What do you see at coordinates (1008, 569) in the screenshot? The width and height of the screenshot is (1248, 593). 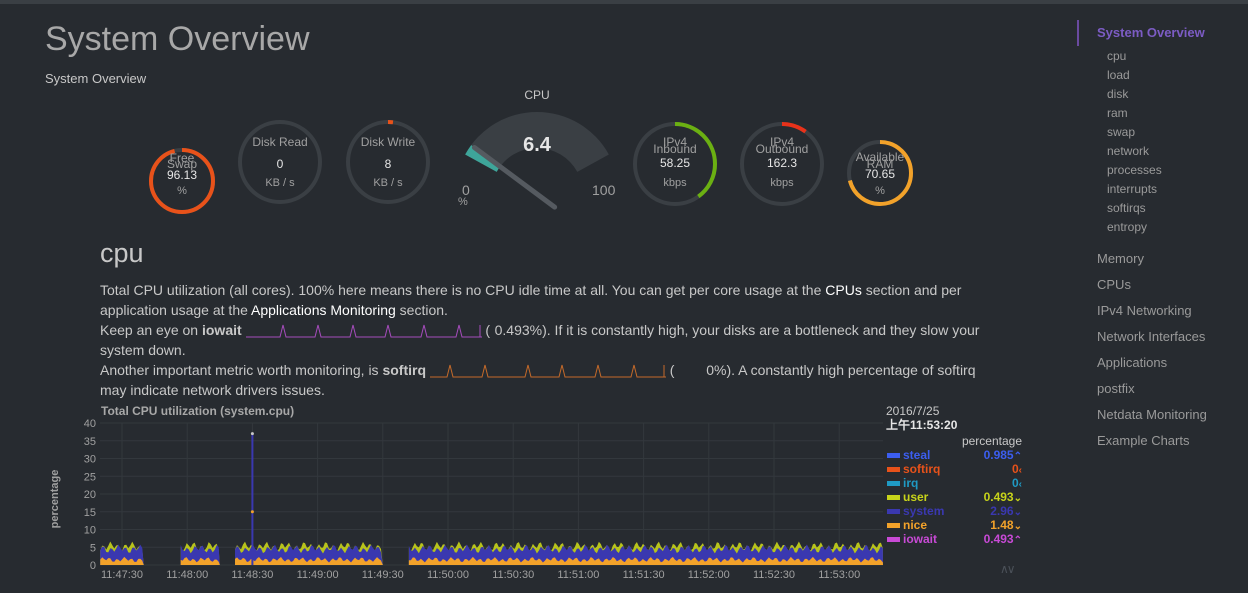 I see `chart-resize-chevrons: ∧∨` at bounding box center [1008, 569].